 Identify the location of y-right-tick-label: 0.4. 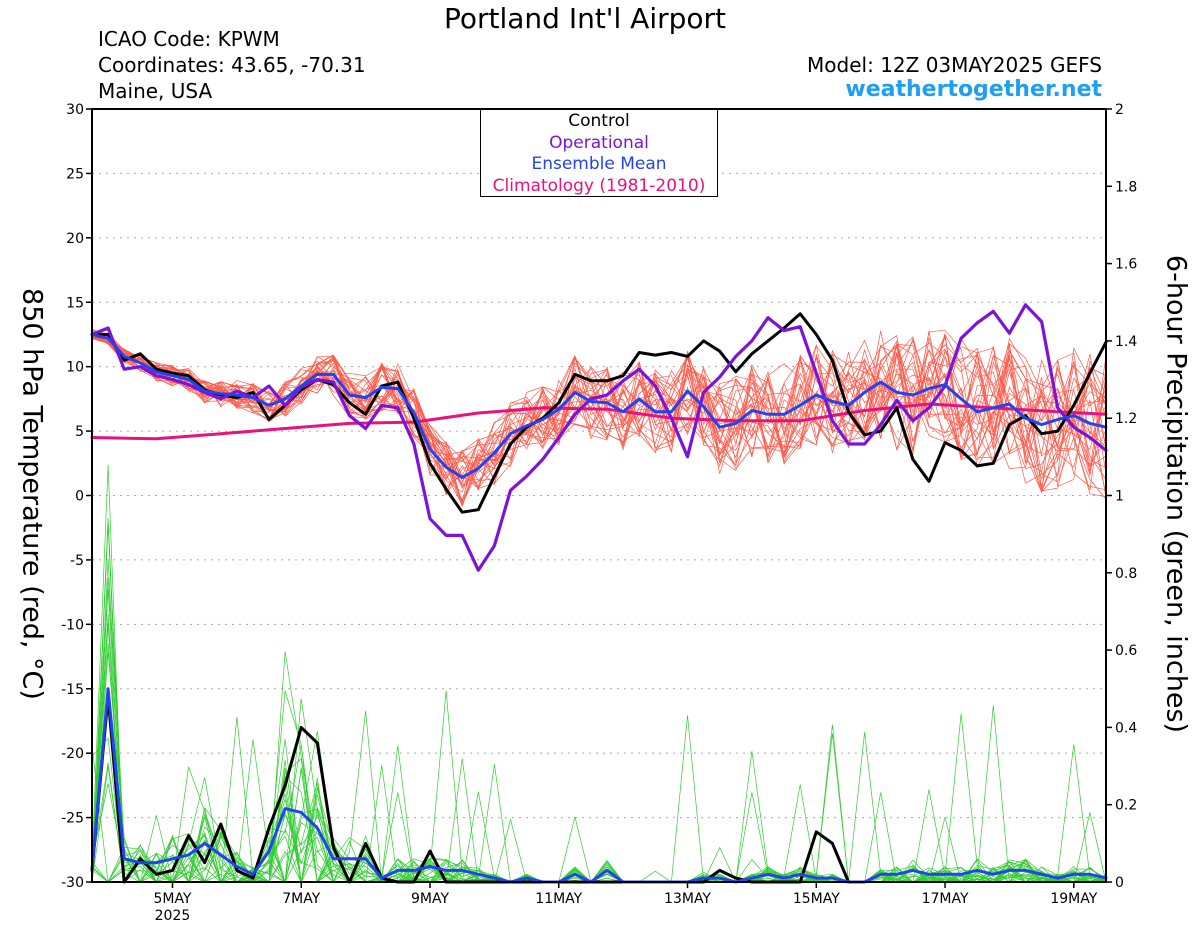
(1126, 728).